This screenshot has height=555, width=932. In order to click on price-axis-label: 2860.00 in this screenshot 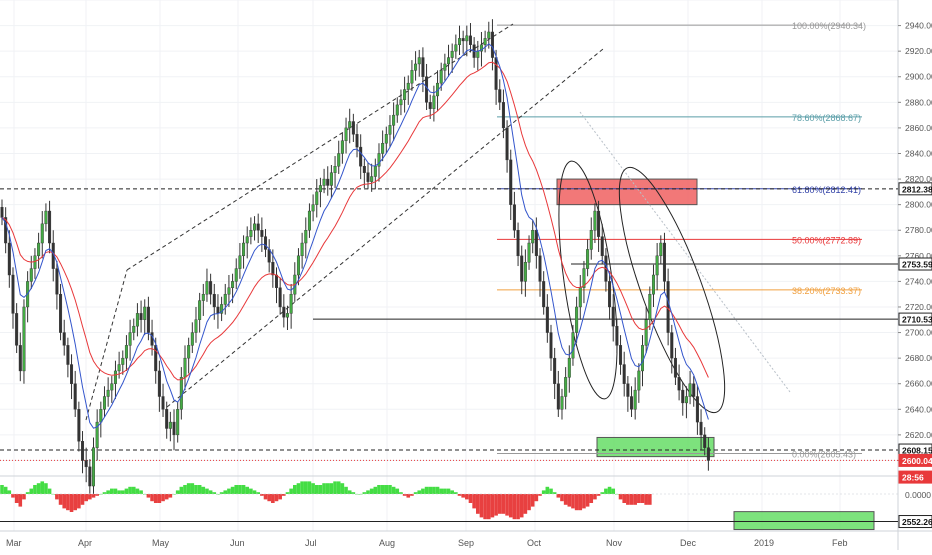, I will do `click(918, 128)`.